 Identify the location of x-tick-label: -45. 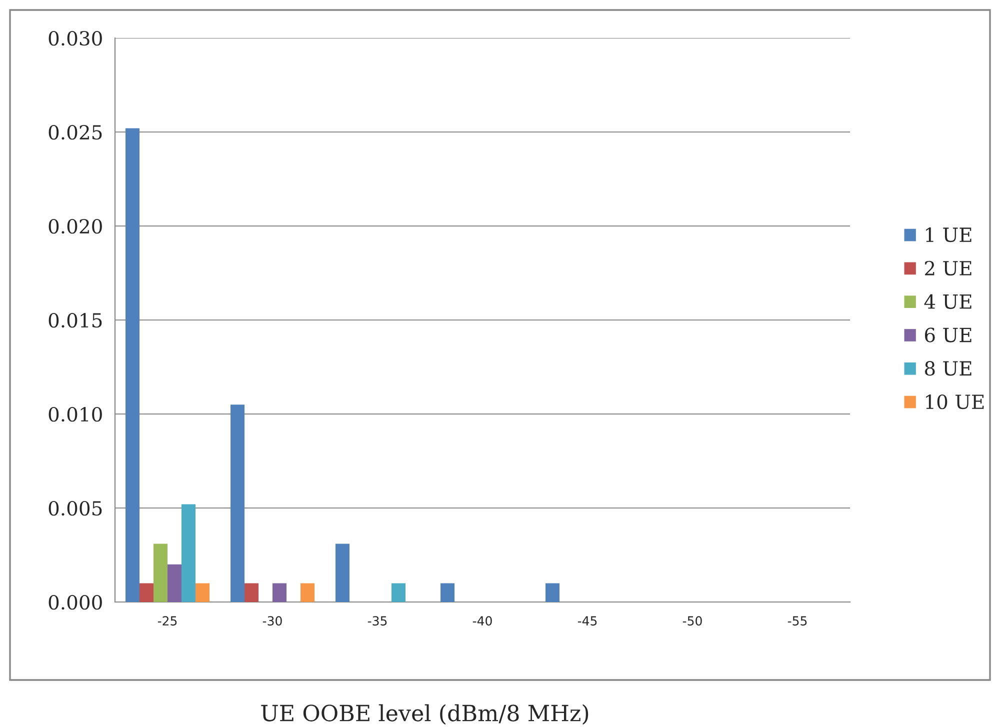
(587, 621).